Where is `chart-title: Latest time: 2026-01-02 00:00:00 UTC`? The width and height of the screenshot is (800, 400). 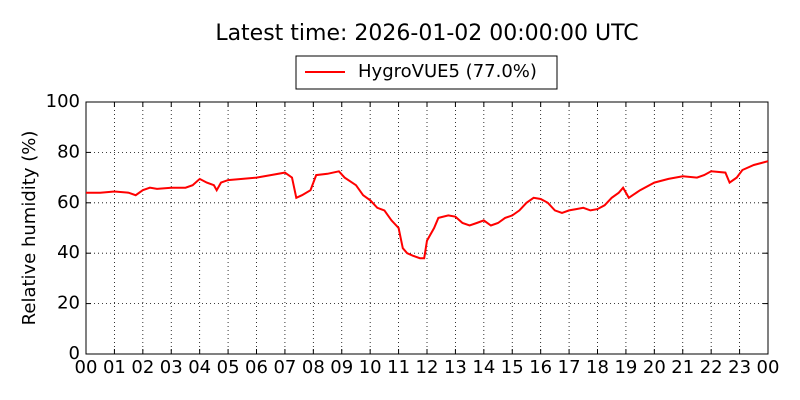
chart-title: Latest time: 2026-01-02 00:00:00 UTC is located at coordinates (426, 33).